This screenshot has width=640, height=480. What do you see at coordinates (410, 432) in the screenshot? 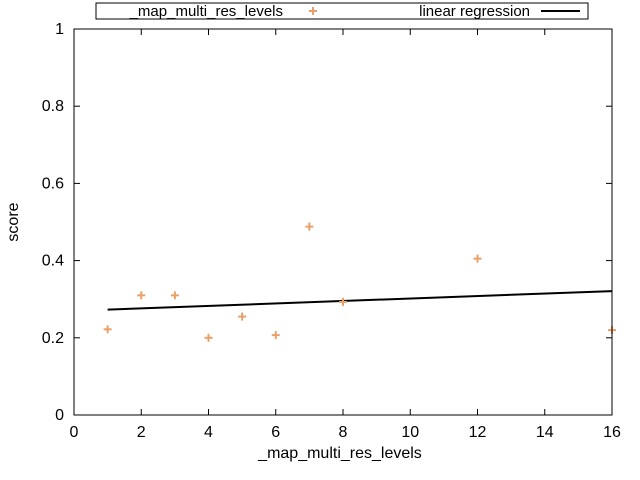
I see `x-tick-label: 10` at bounding box center [410, 432].